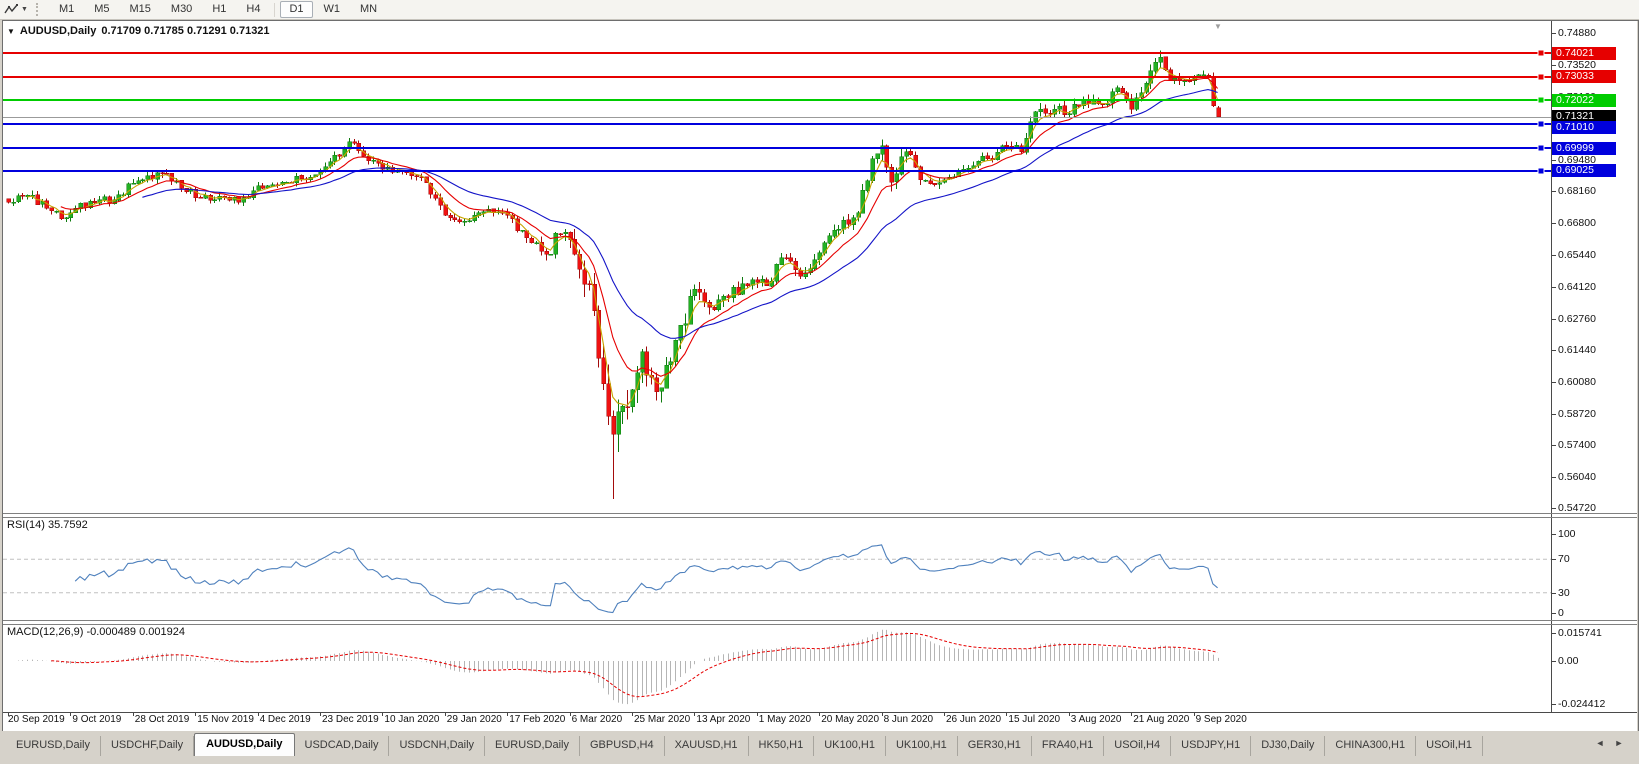 This screenshot has width=1639, height=764. I want to click on date-label: 28 Oct 2019, so click(162, 719).